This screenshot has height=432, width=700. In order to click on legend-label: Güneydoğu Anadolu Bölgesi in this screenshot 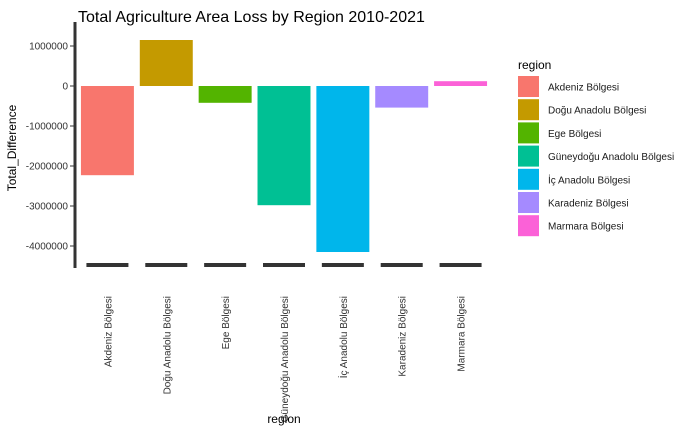, I will do `click(611, 157)`.